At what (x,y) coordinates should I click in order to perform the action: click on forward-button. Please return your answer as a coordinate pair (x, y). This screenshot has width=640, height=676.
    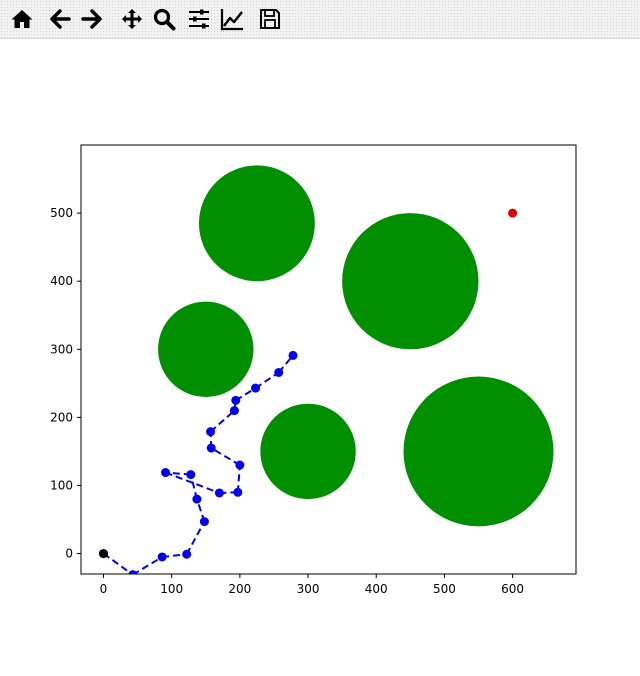
    Looking at the image, I should click on (92, 19).